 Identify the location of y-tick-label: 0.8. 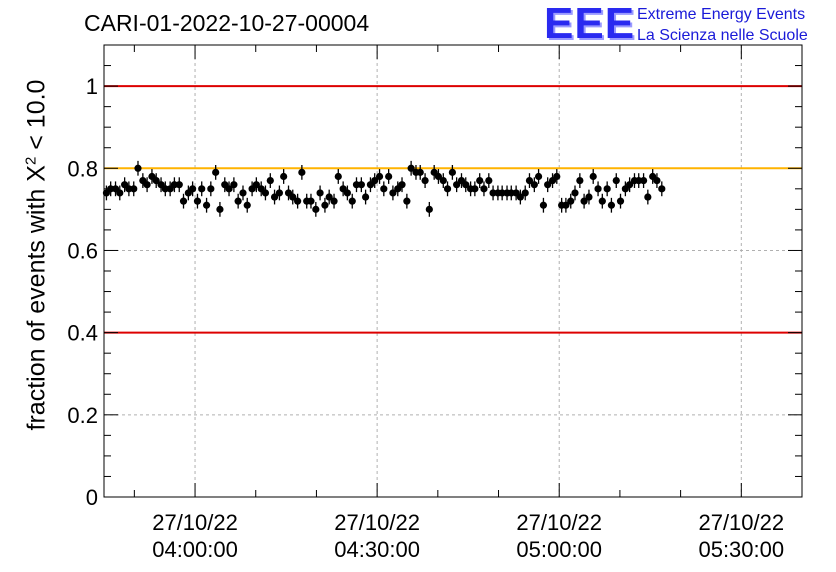
(82, 168).